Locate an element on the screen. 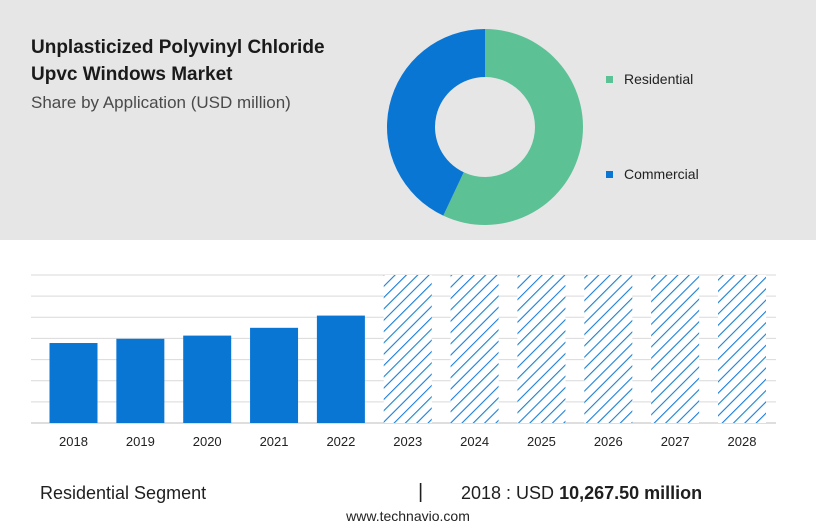 The height and width of the screenshot is (528, 816). x-tick-label-2023: 2023 is located at coordinates (407, 441).